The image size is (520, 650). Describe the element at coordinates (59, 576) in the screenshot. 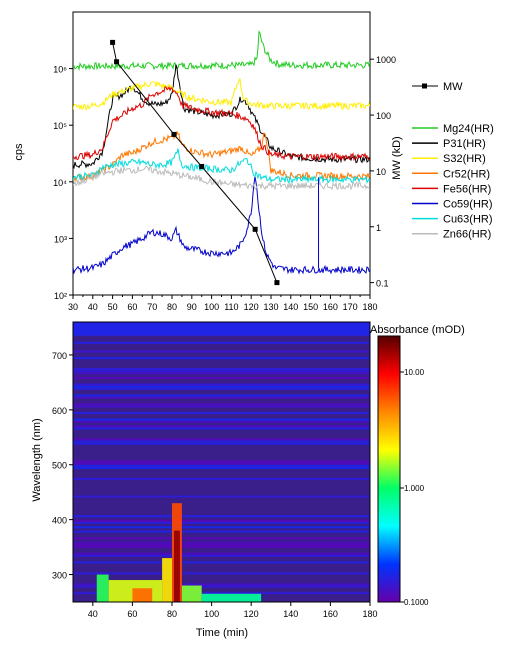

I see `heatmap-y-tick-label: 300` at that location.